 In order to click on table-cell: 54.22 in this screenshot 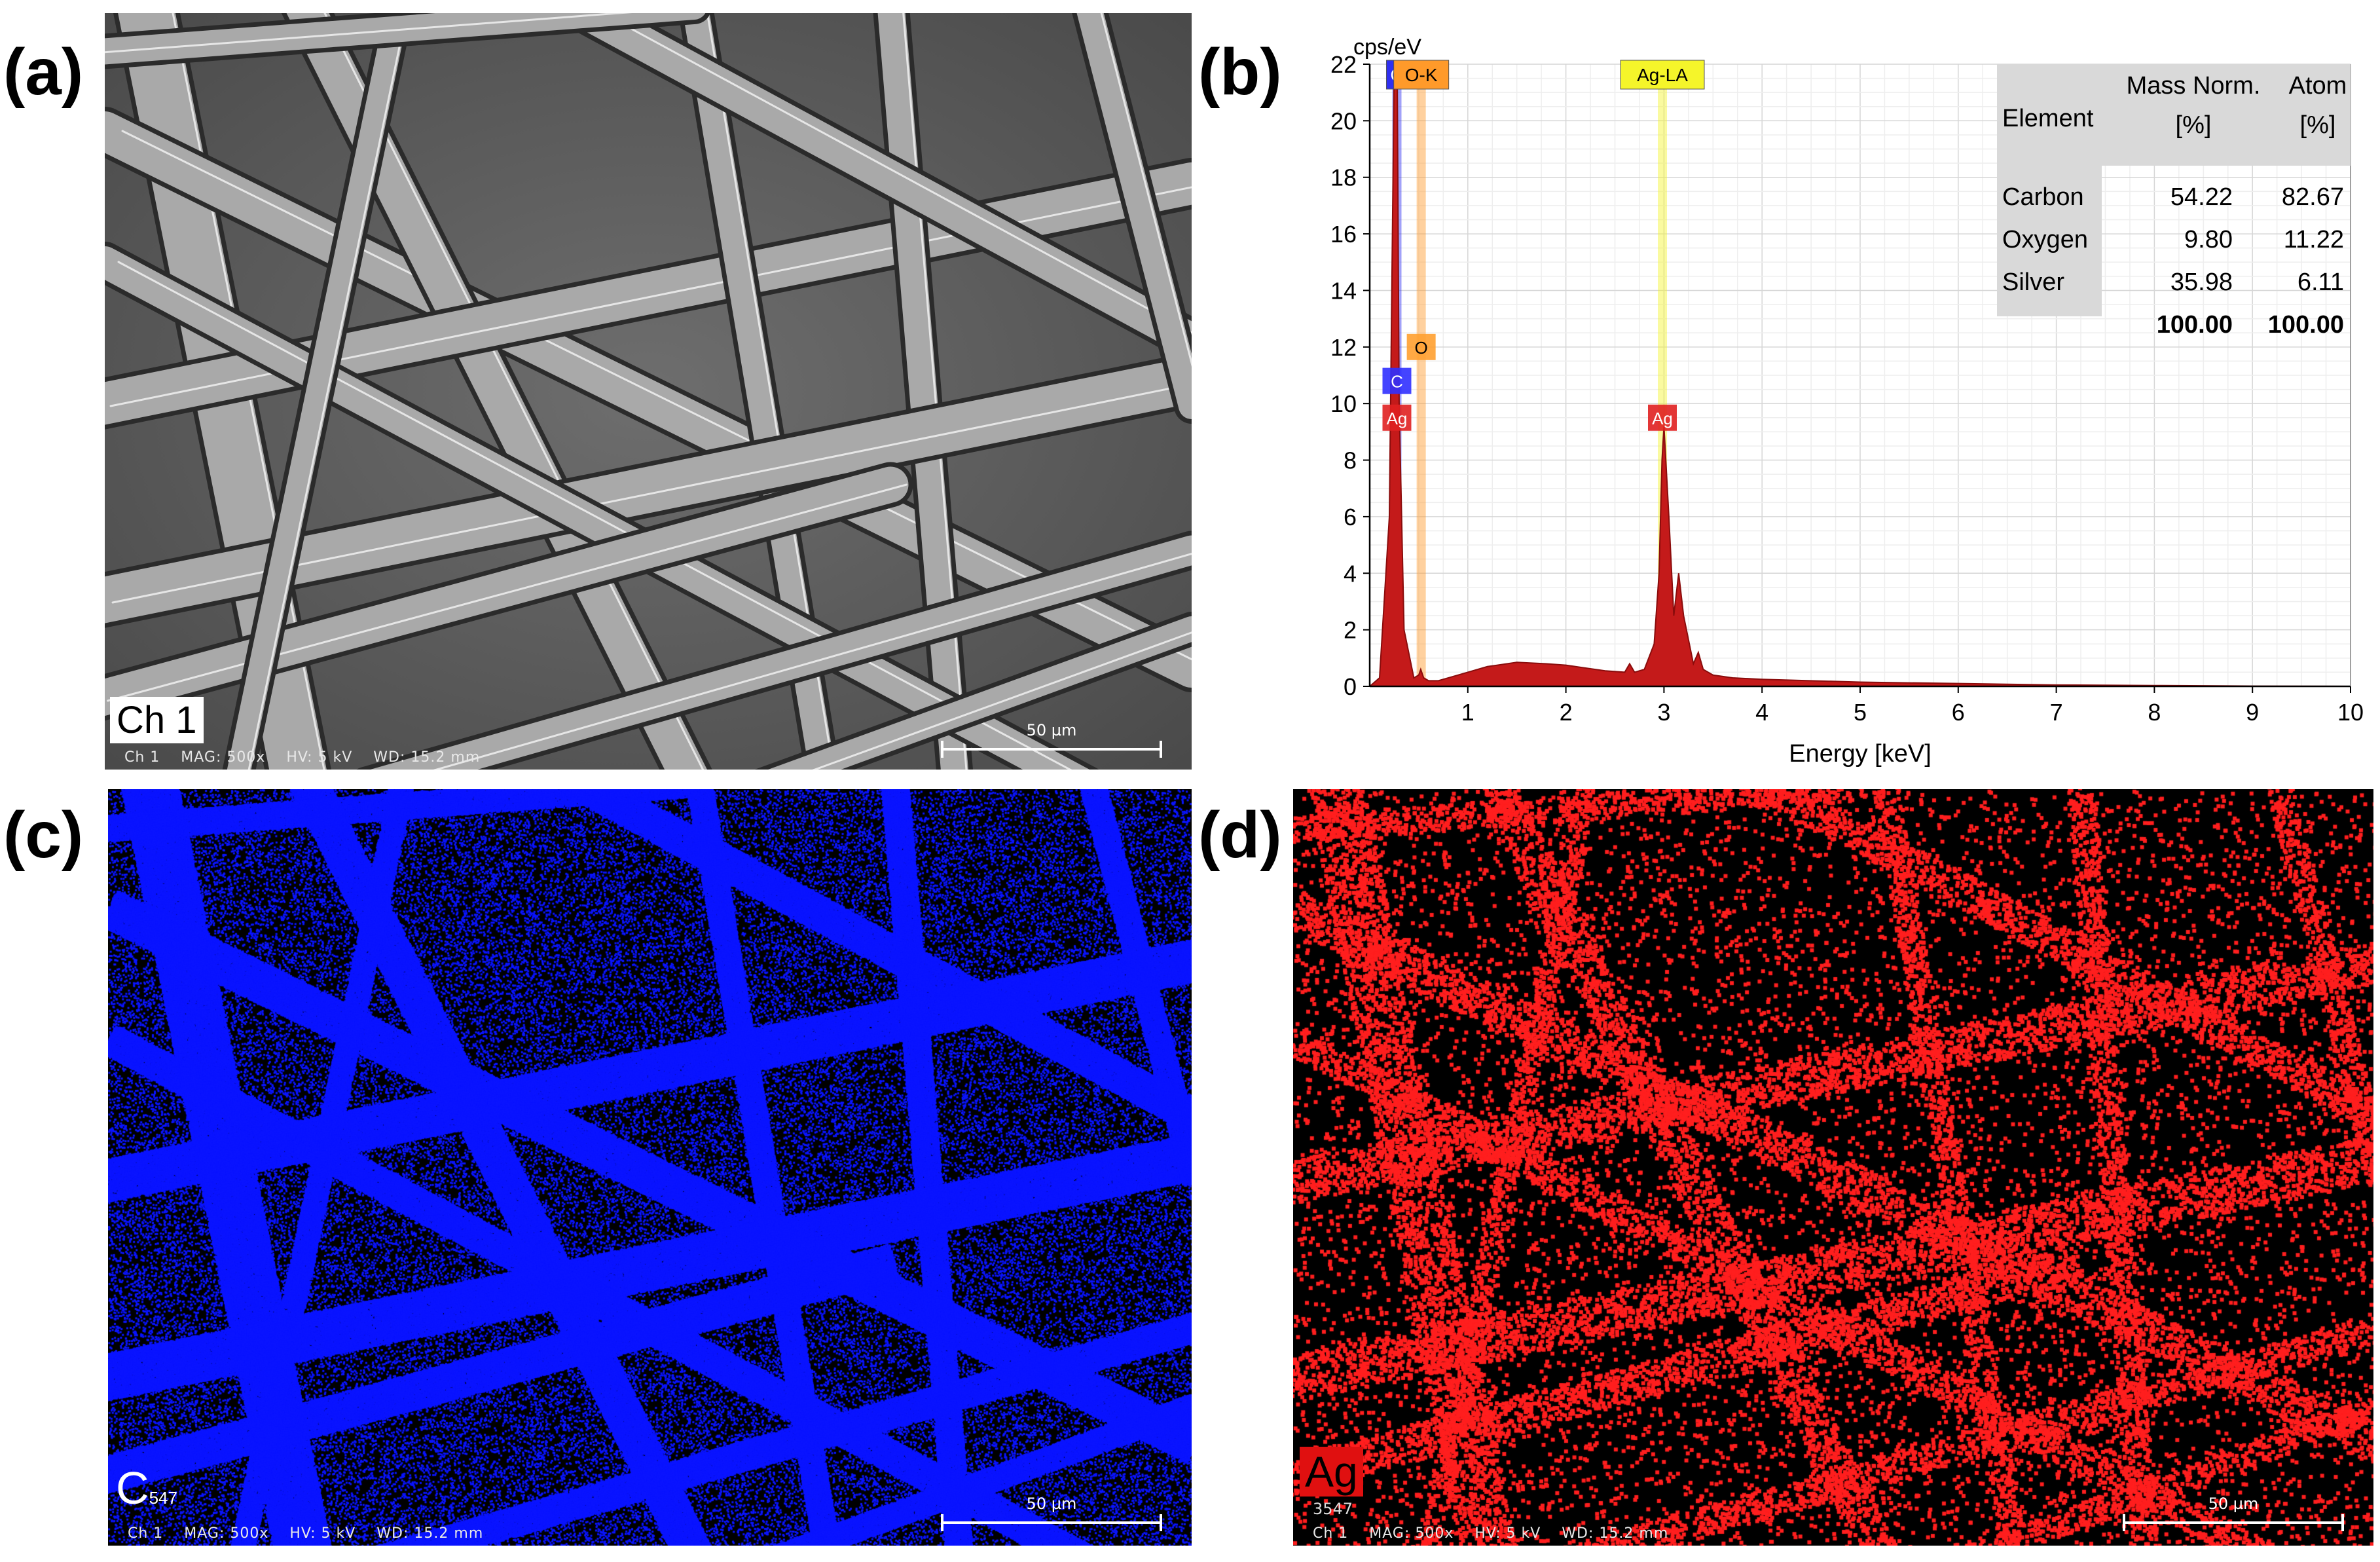, I will do `click(2201, 197)`.